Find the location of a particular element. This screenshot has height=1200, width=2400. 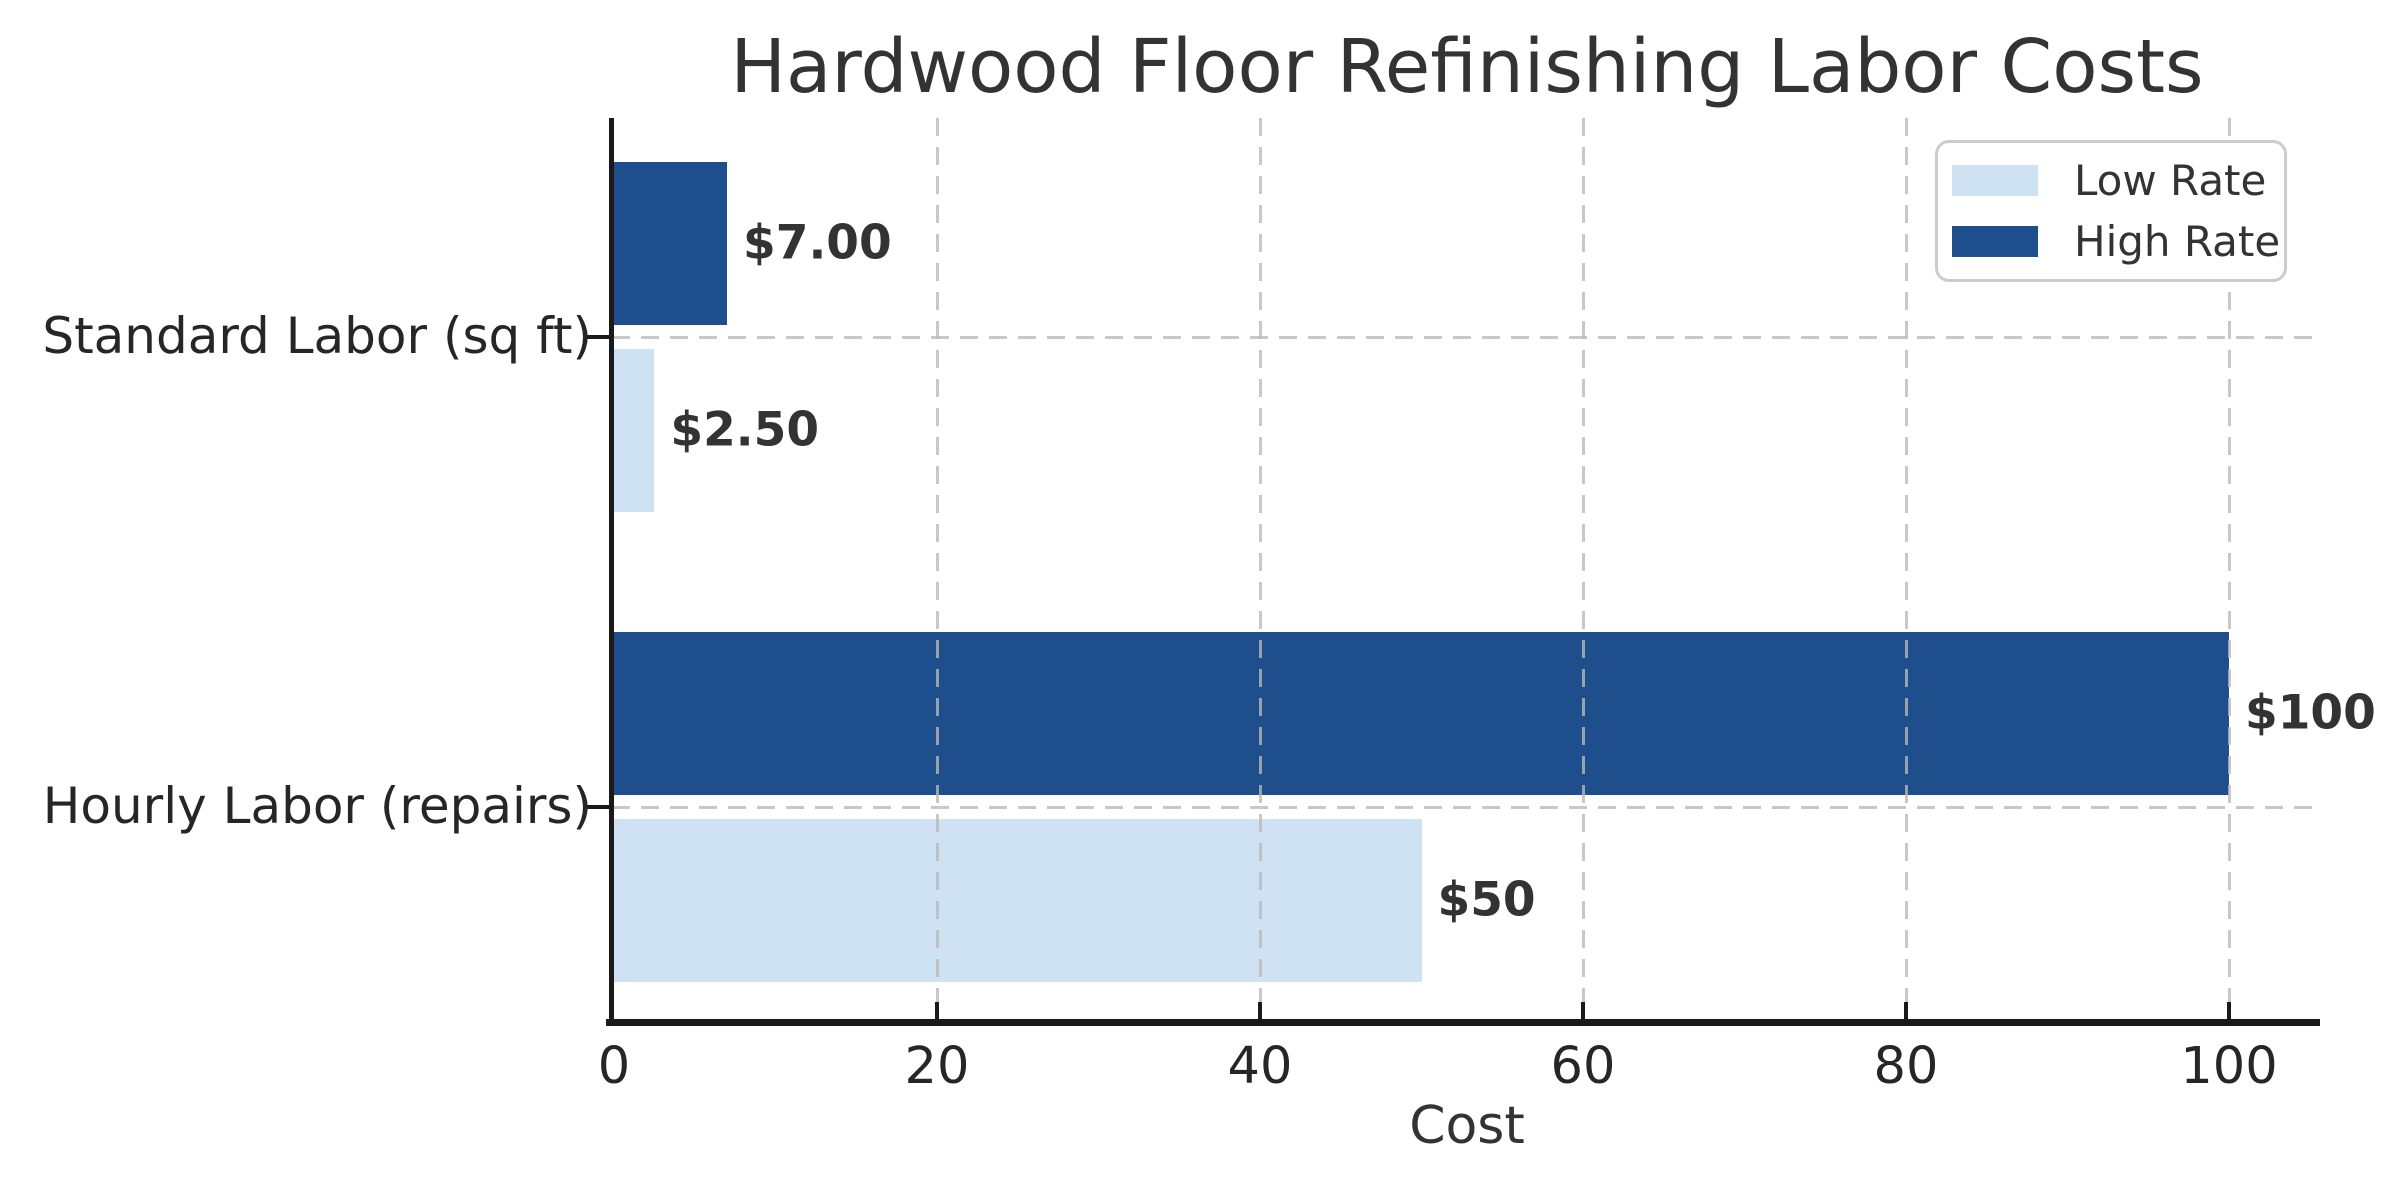

legend-entry-high-rate: High Rate is located at coordinates (2118, 241).